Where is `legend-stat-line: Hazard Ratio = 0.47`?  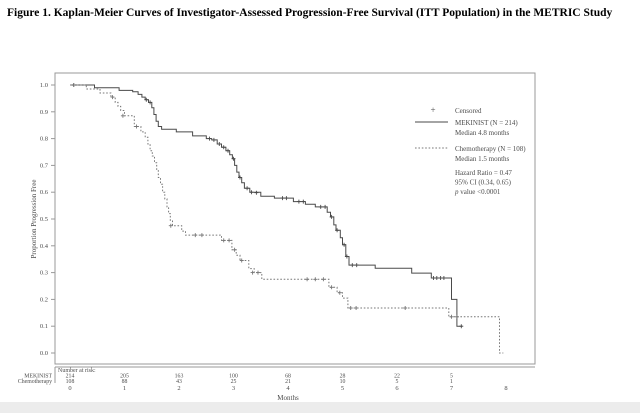
legend-stat-line: Hazard Ratio = 0.47 is located at coordinates (483, 173).